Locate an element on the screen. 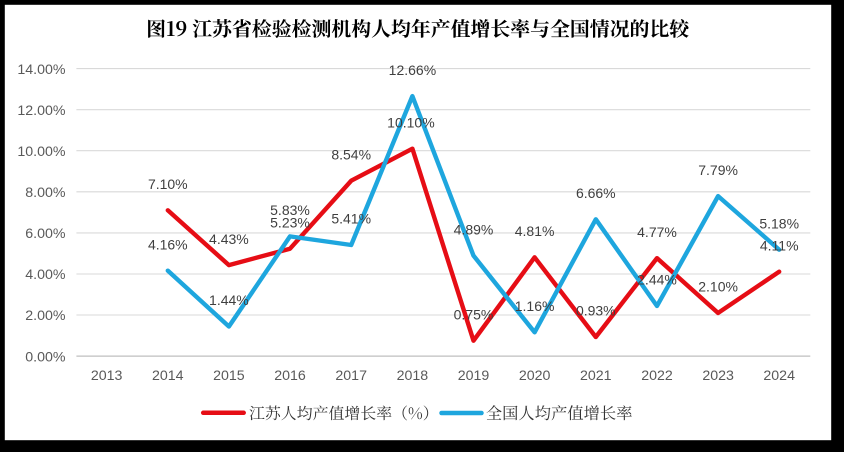 Image resolution: width=844 pixels, height=452 pixels. svg-text: 12.66% is located at coordinates (412, 70).